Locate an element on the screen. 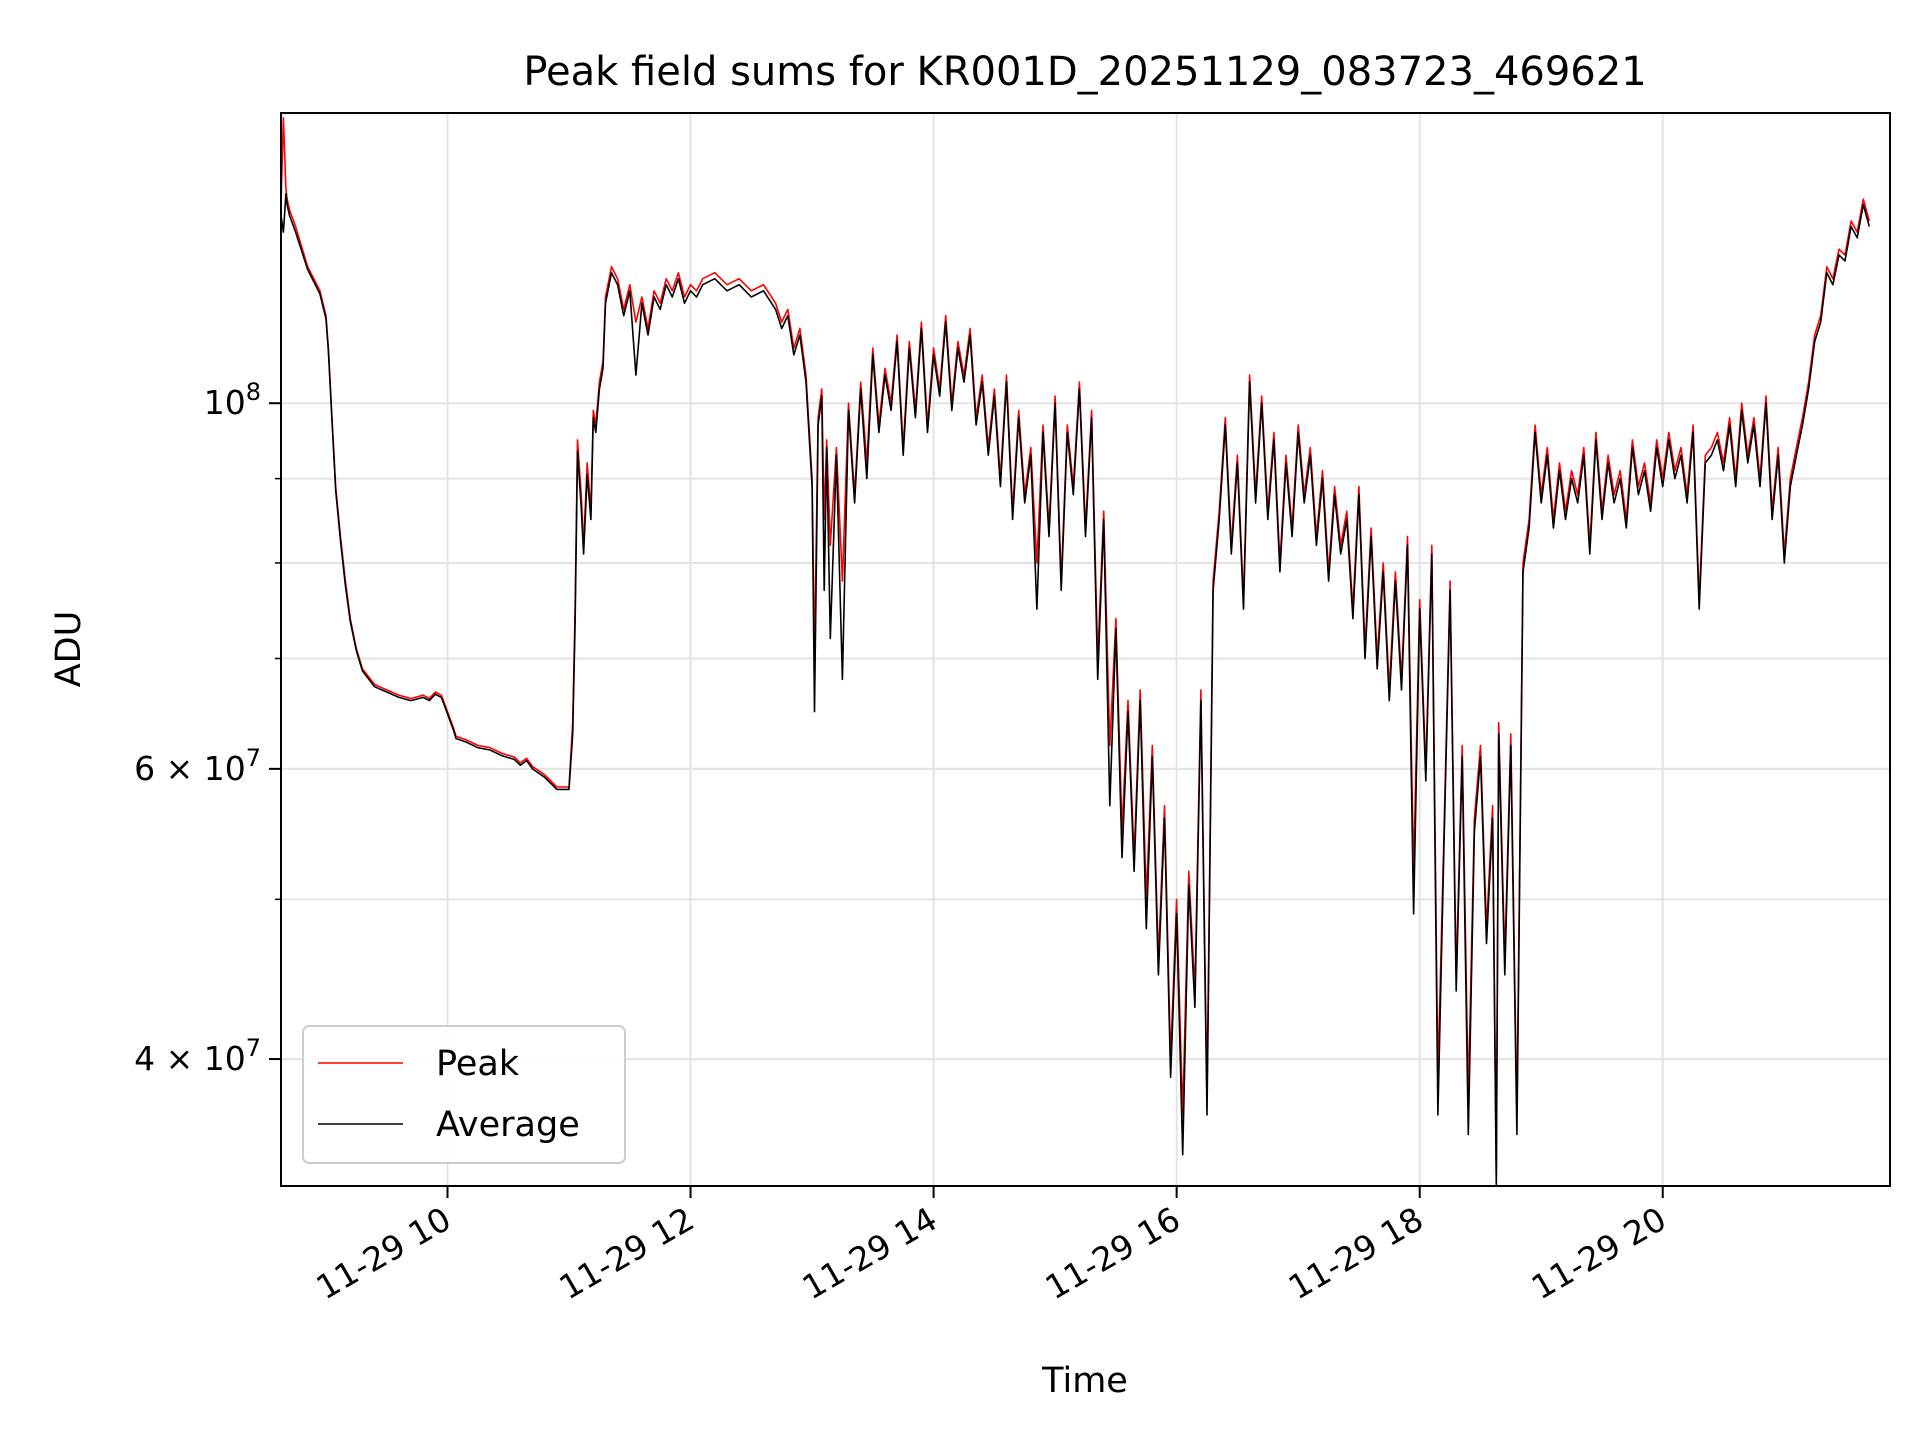 The height and width of the screenshot is (1440, 1920). legend-box is located at coordinates (464, 1094).